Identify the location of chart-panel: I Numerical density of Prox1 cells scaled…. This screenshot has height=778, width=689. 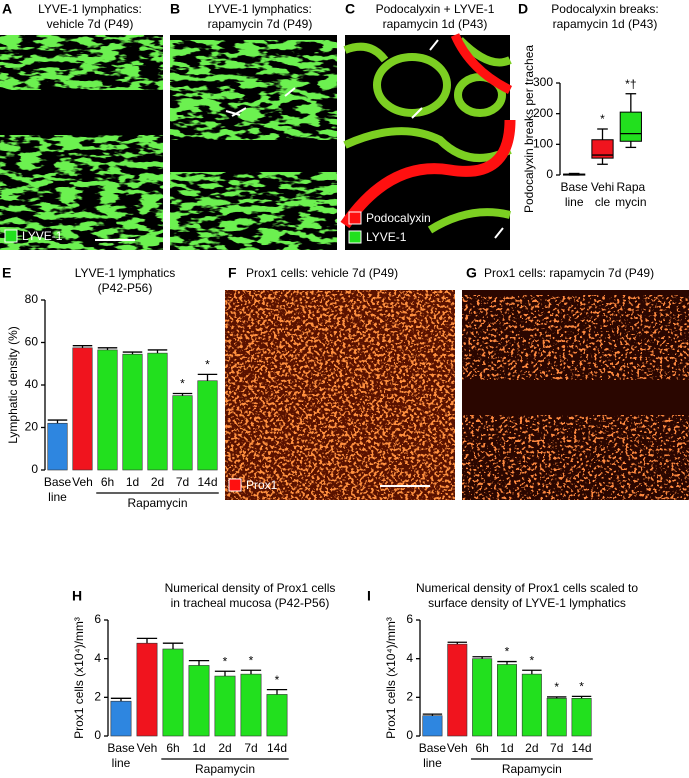
(502, 678).